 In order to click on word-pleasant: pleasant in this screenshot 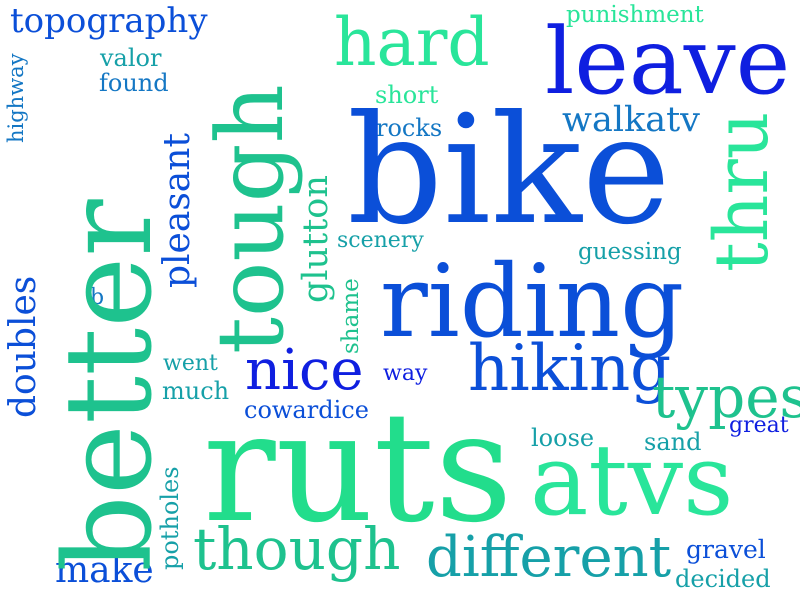, I will do `click(177, 210)`.